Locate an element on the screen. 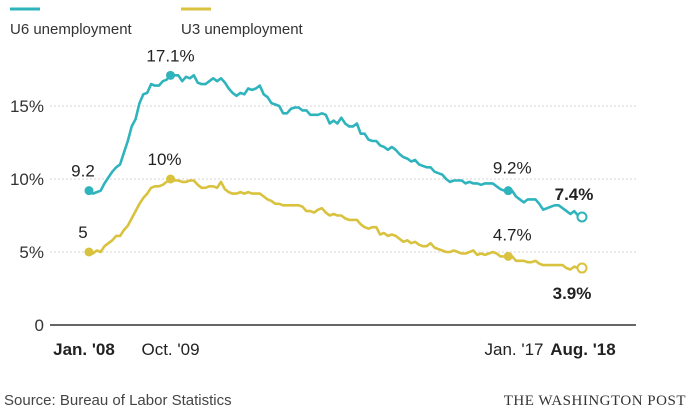  y-tick-label: 15% is located at coordinates (27, 106).